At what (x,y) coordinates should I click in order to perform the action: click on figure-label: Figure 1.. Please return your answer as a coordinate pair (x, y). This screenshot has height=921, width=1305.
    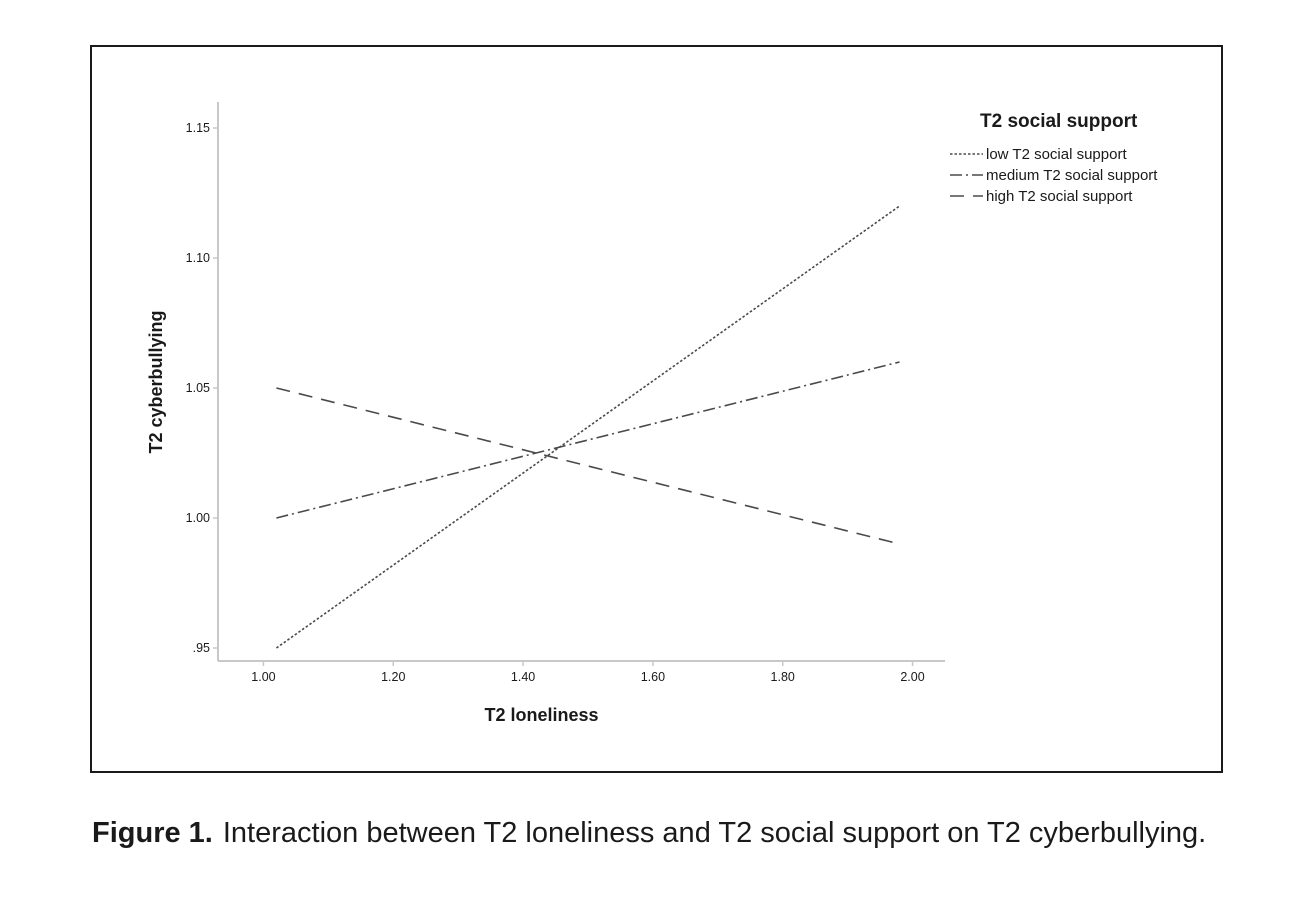
    Looking at the image, I should click on (152, 833).